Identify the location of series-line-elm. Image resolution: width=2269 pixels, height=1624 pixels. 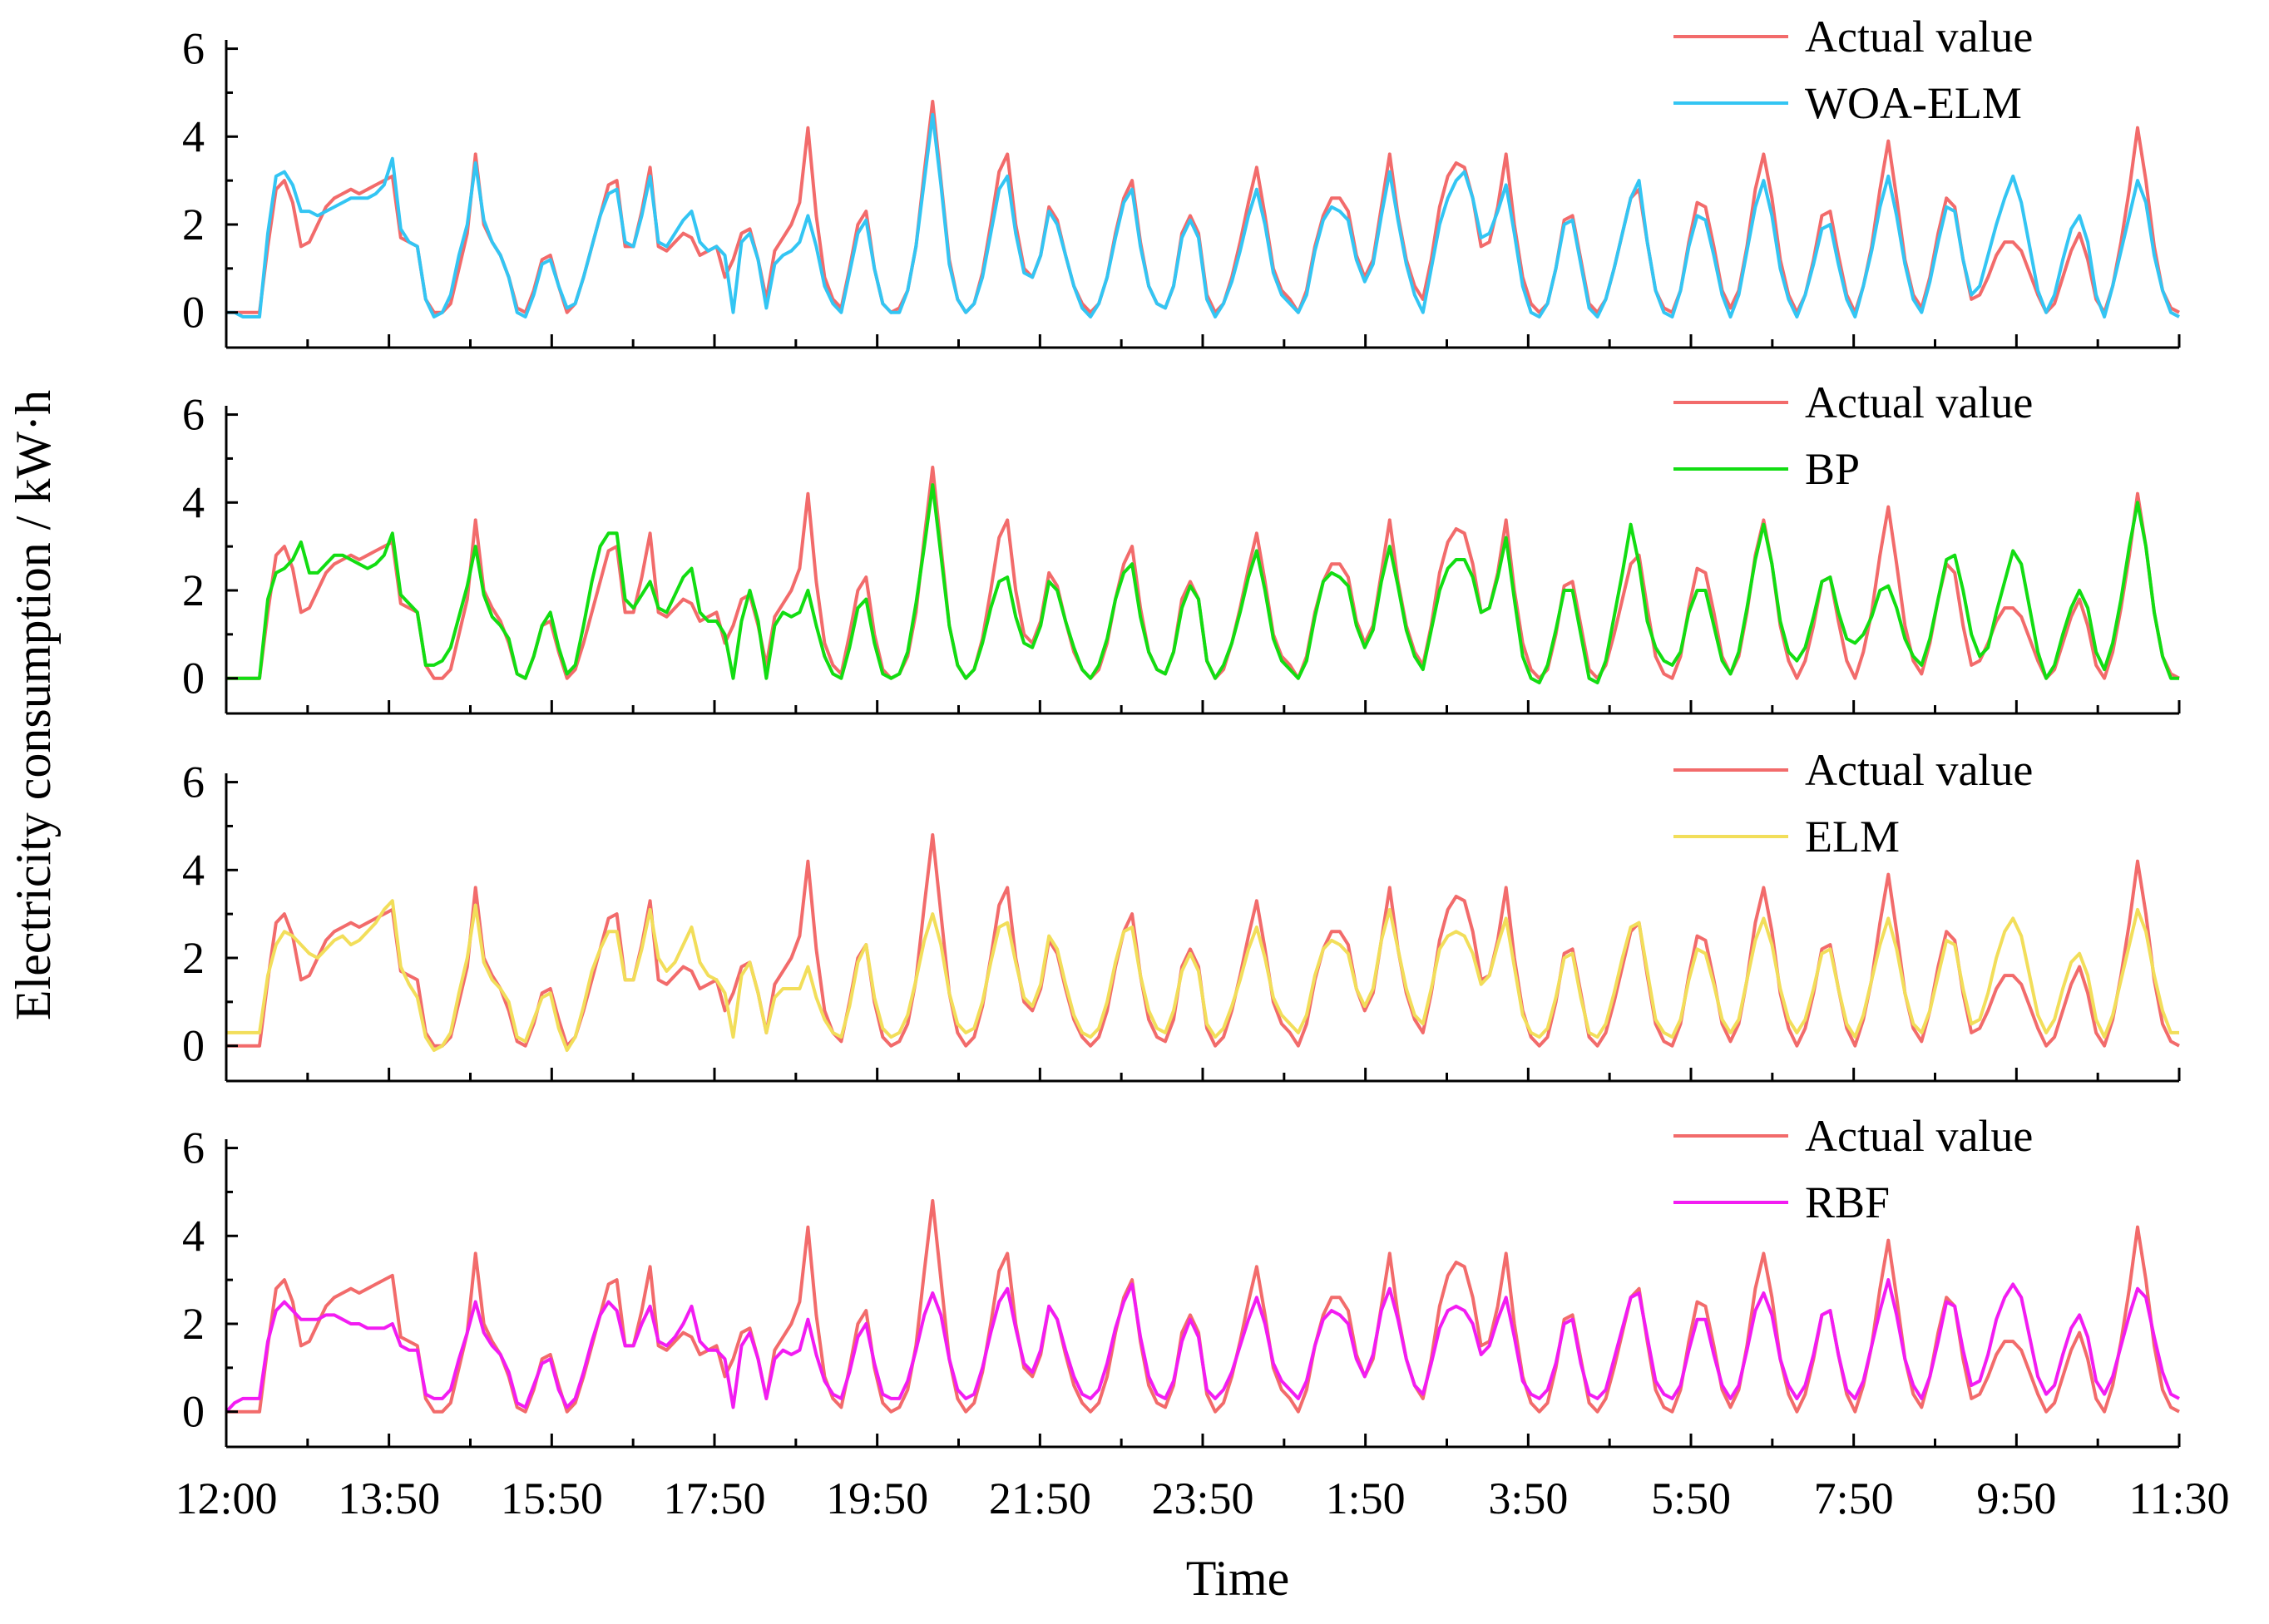
(1203, 975).